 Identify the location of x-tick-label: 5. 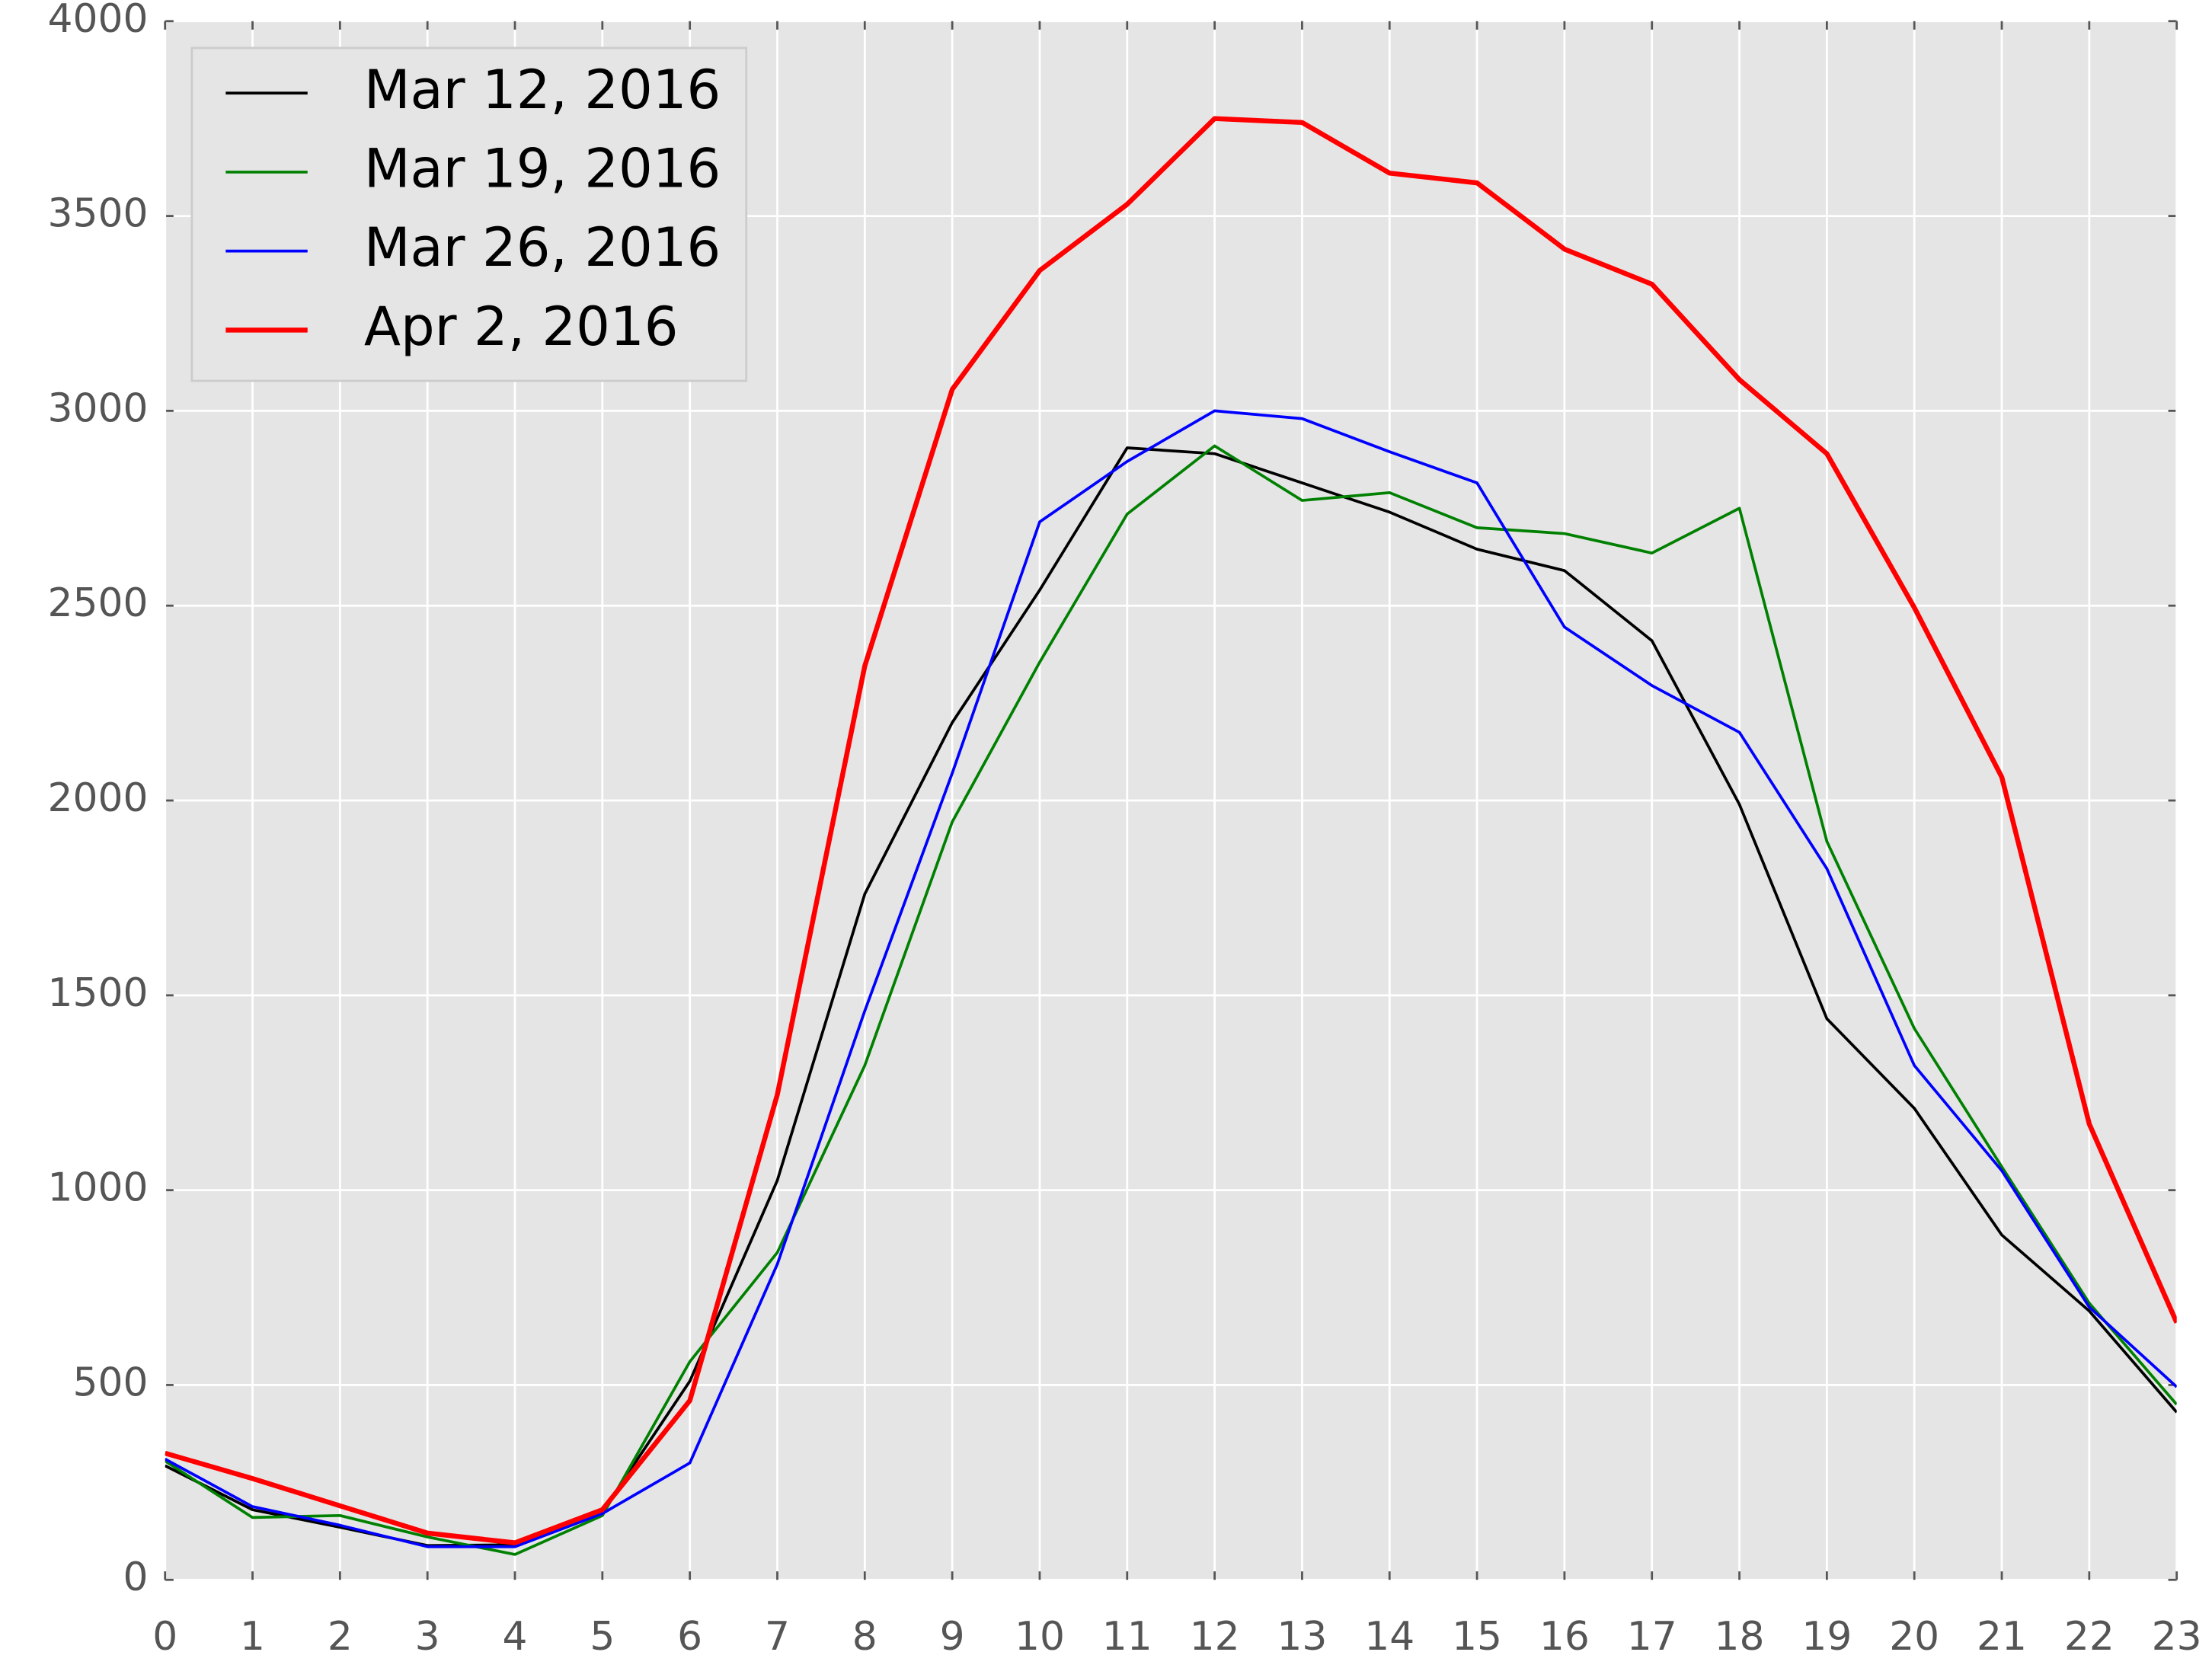
(602, 1637).